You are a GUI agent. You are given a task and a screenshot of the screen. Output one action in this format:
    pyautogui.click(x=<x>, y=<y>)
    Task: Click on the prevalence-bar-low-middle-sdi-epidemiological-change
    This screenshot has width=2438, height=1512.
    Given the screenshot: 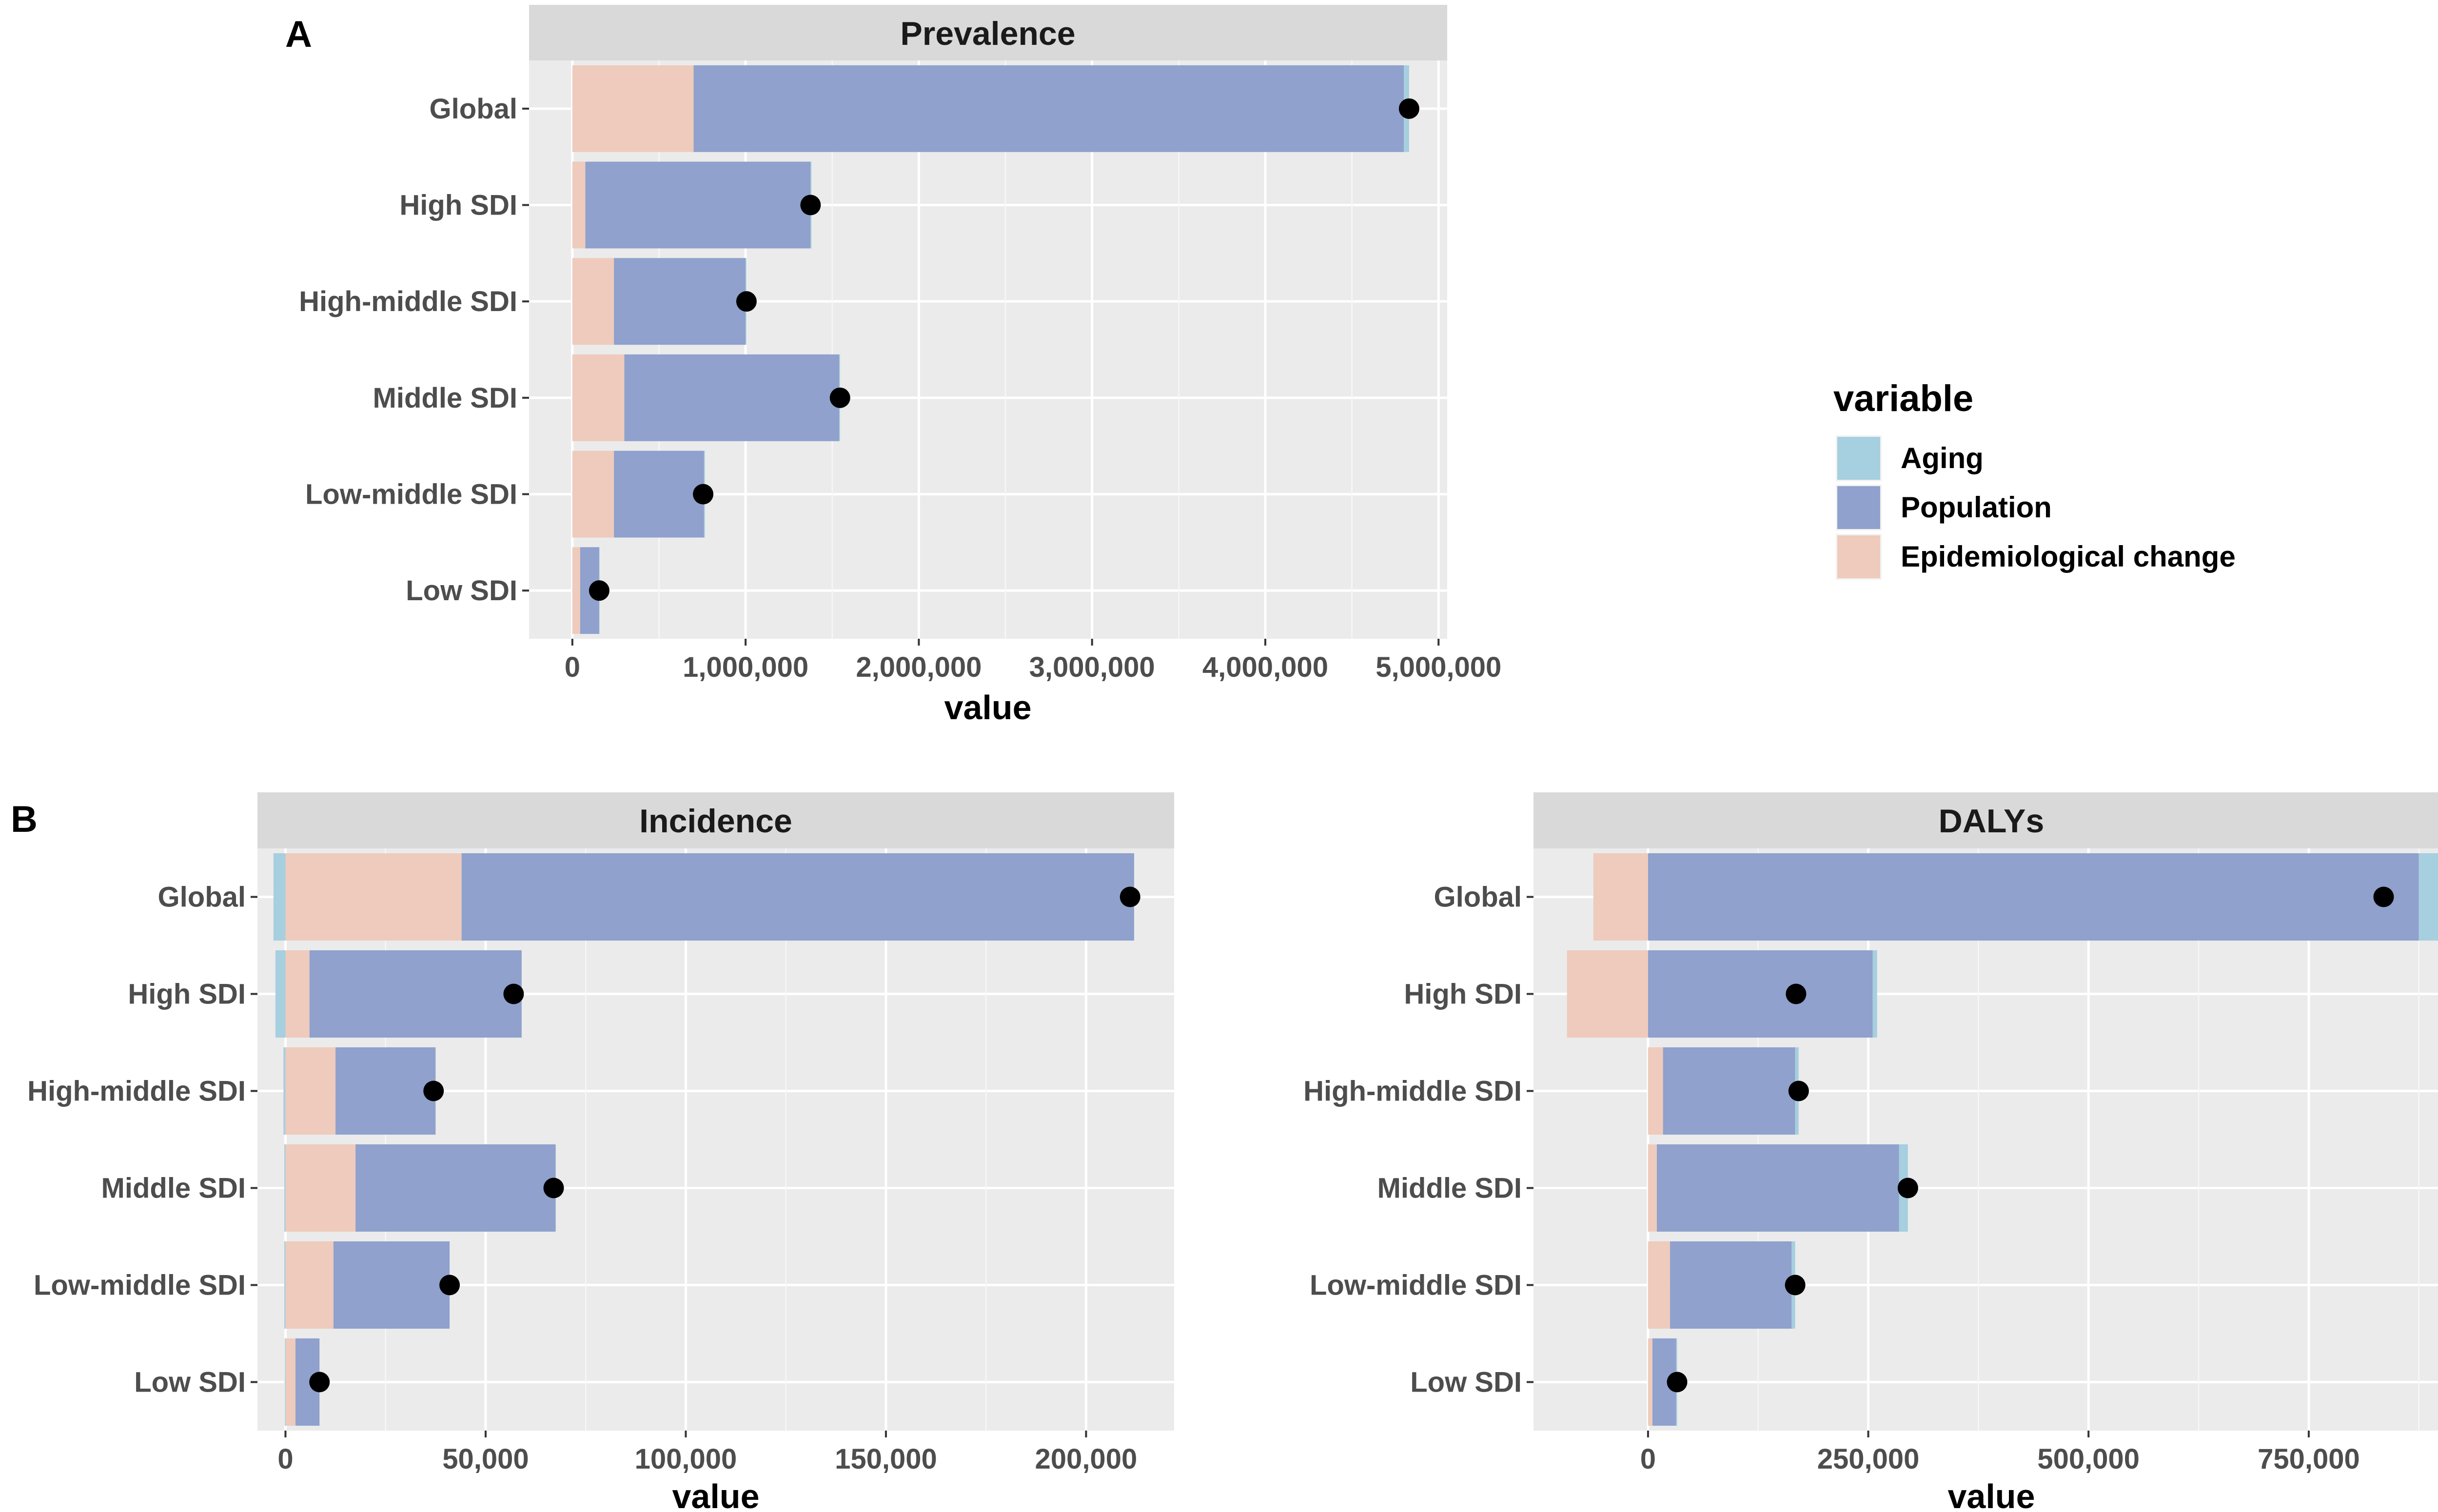 What is the action you would take?
    pyautogui.click(x=593, y=495)
    